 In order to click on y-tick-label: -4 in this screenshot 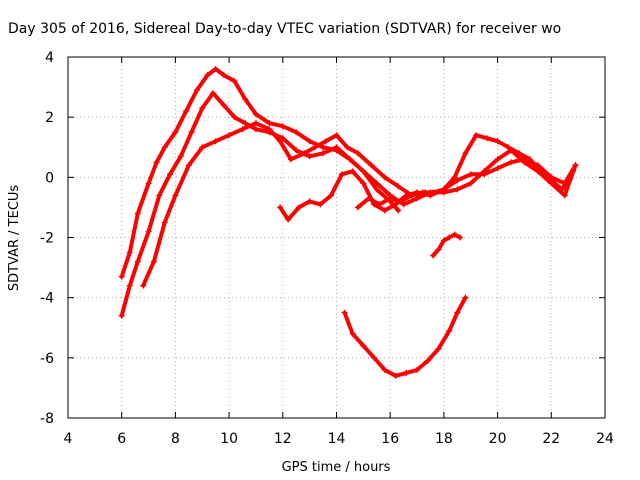, I will do `click(47, 299)`.